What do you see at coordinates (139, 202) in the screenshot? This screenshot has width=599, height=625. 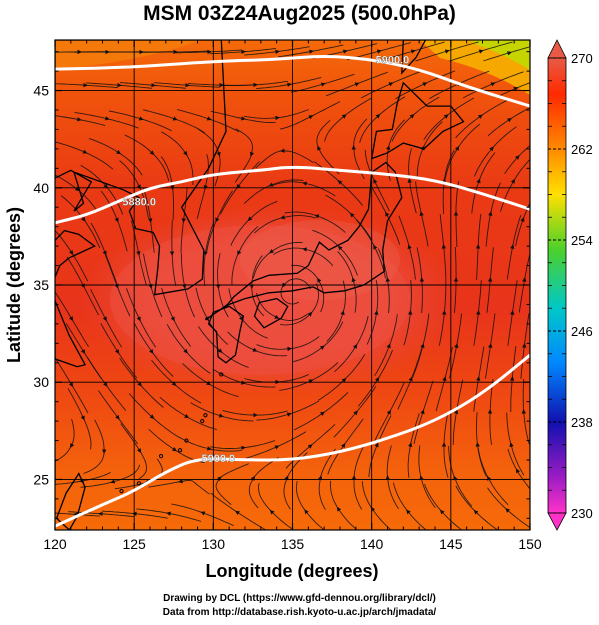 I see `contour-label: 5880.0` at bounding box center [139, 202].